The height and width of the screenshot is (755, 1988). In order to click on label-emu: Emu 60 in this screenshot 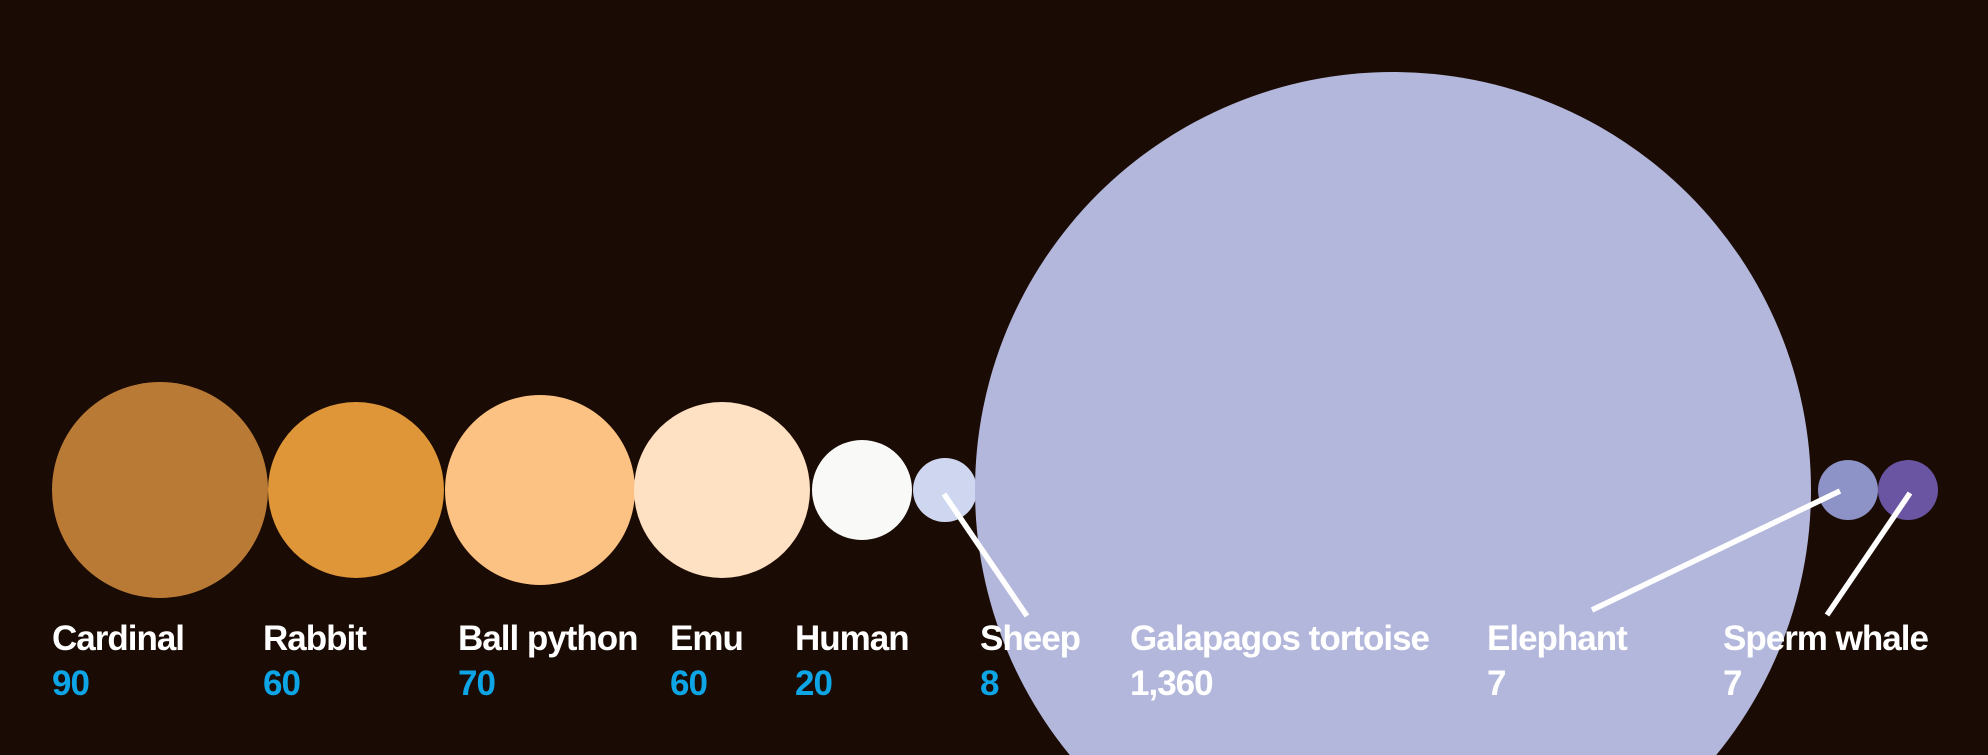, I will do `click(707, 661)`.